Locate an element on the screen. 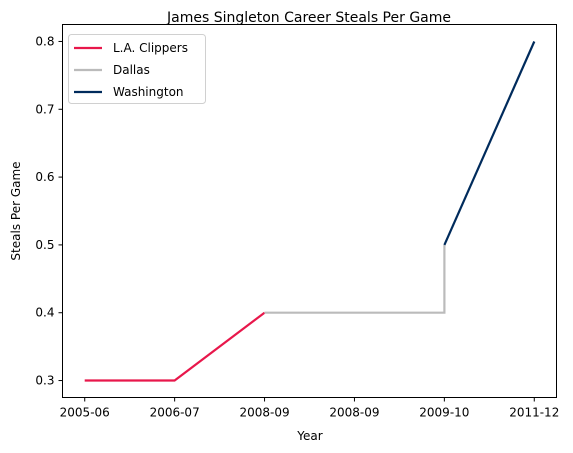 The image size is (573, 453). legend-label: Dallas is located at coordinates (131, 70).